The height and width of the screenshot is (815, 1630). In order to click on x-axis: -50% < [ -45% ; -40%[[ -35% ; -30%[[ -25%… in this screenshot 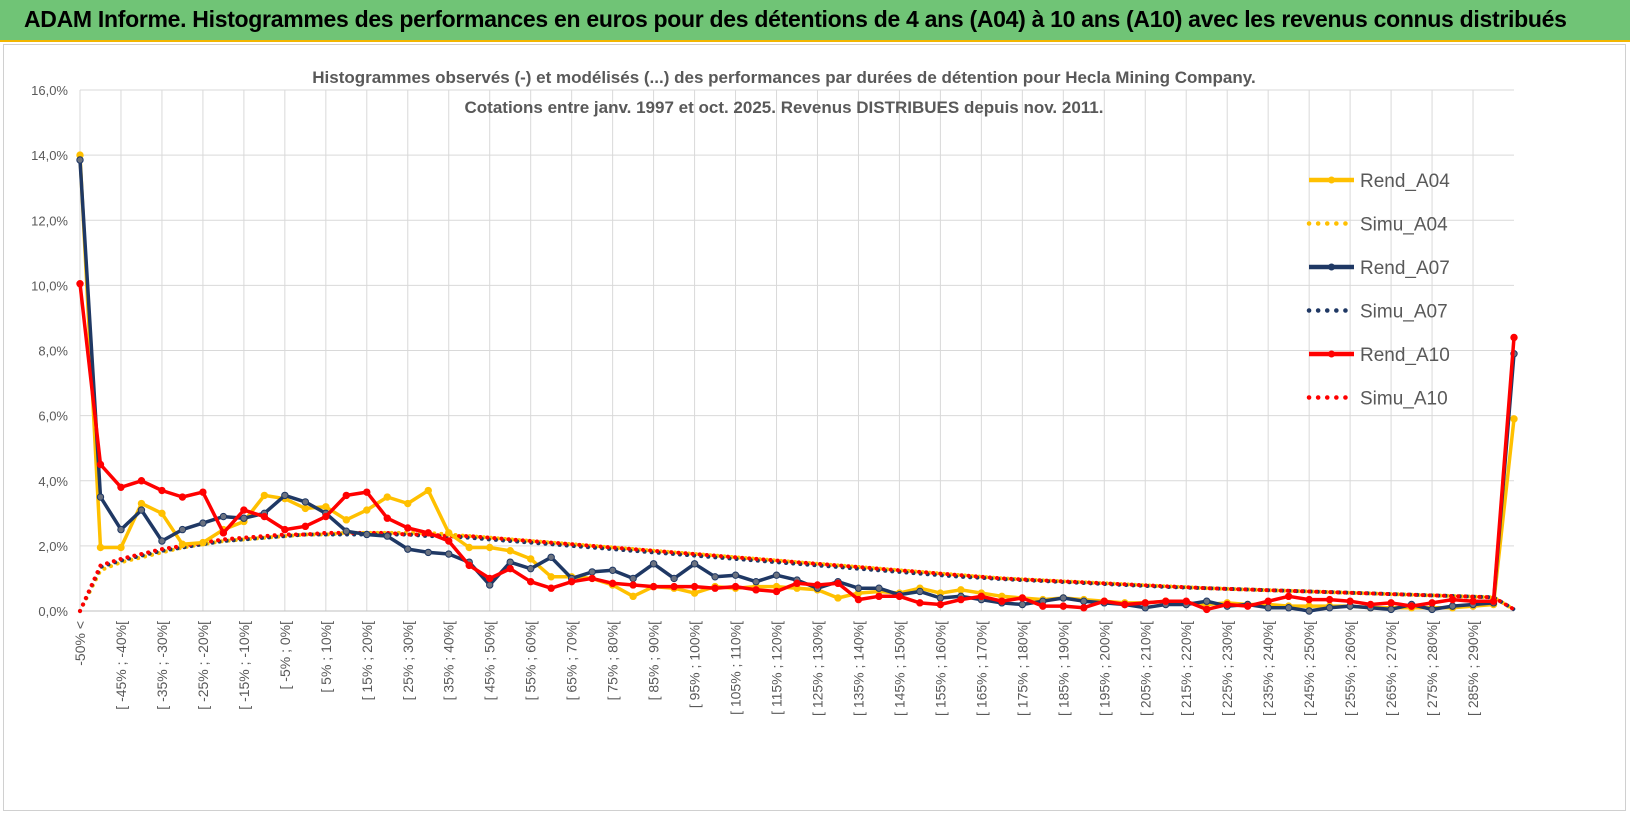, I will do `click(776, 668)`.